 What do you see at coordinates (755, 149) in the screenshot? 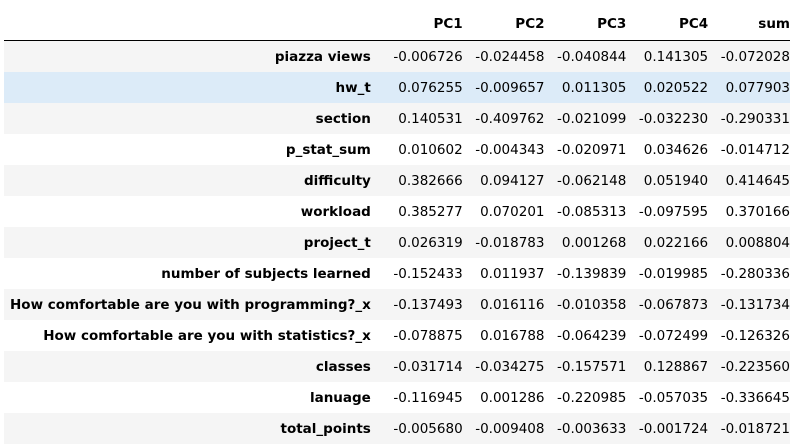
I see `table-cell: -0.014712` at bounding box center [755, 149].